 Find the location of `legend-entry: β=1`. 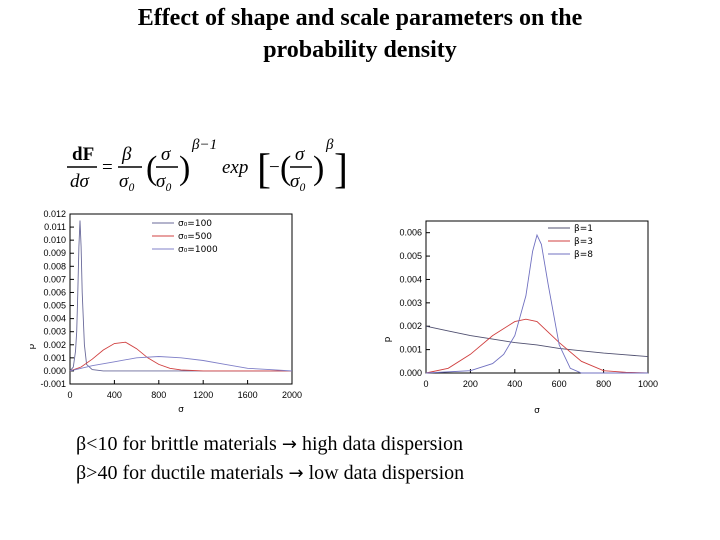

legend-entry: β=1 is located at coordinates (583, 229).